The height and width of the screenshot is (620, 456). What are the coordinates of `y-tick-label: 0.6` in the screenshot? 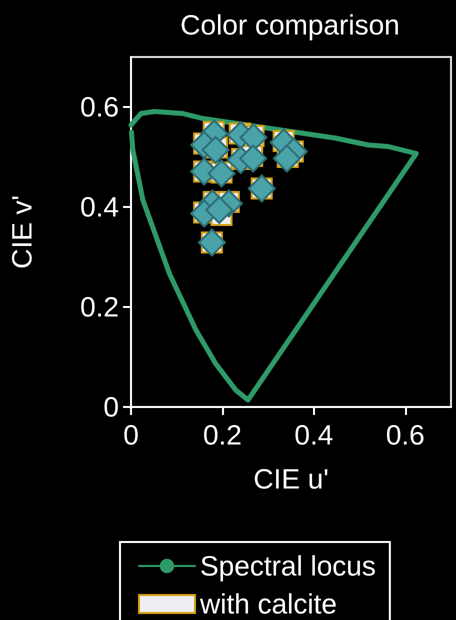 It's located at (99, 107).